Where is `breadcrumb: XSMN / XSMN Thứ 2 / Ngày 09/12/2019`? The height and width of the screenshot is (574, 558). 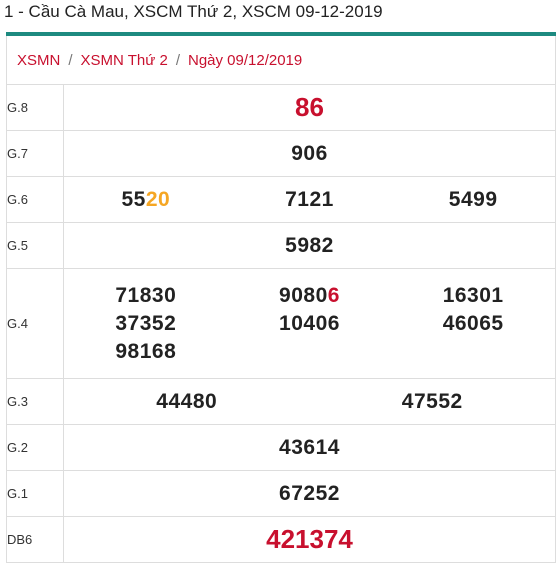 breadcrumb: XSMN / XSMN Thứ 2 / Ngày 09/12/2019 is located at coordinates (281, 60).